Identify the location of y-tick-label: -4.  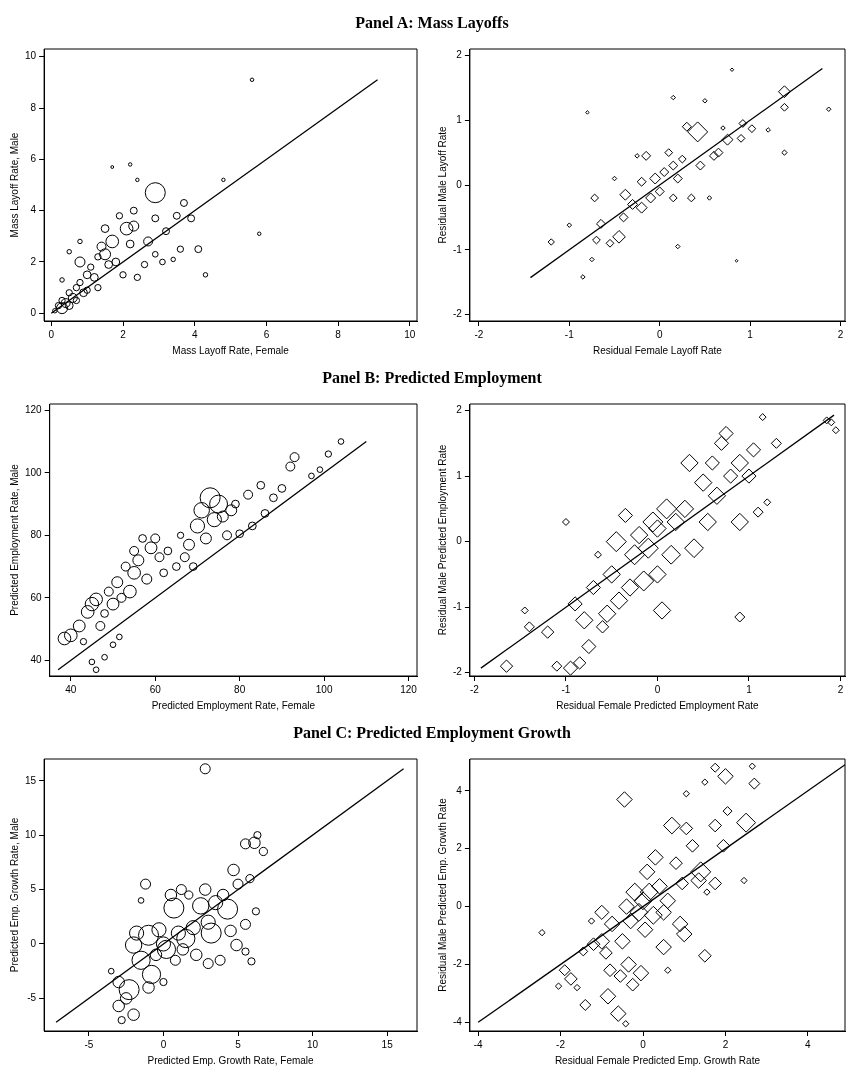
(457, 1022).